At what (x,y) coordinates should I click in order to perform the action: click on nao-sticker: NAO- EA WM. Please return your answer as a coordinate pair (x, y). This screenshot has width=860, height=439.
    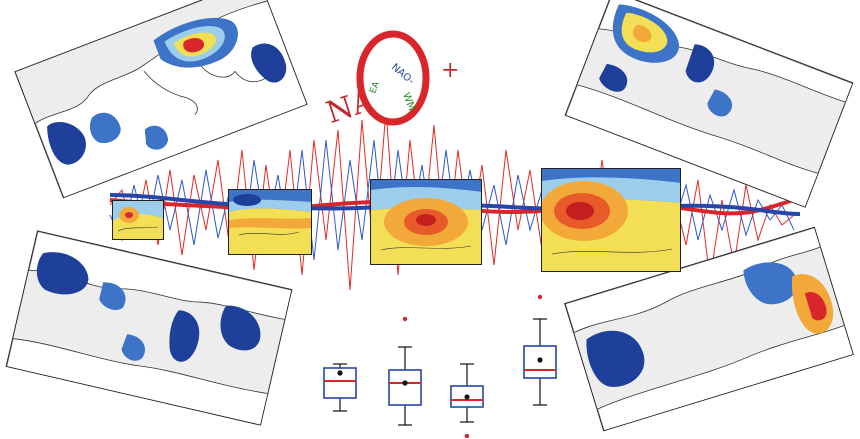
    Looking at the image, I should click on (393, 78).